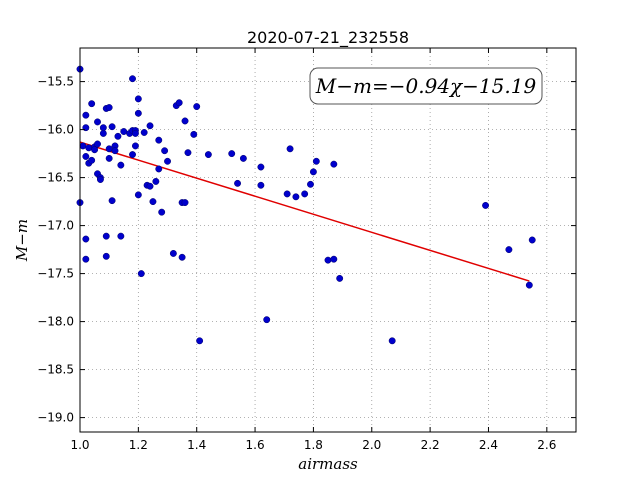 This screenshot has height=480, width=640. I want to click on fit-equation-frame, so click(426, 86).